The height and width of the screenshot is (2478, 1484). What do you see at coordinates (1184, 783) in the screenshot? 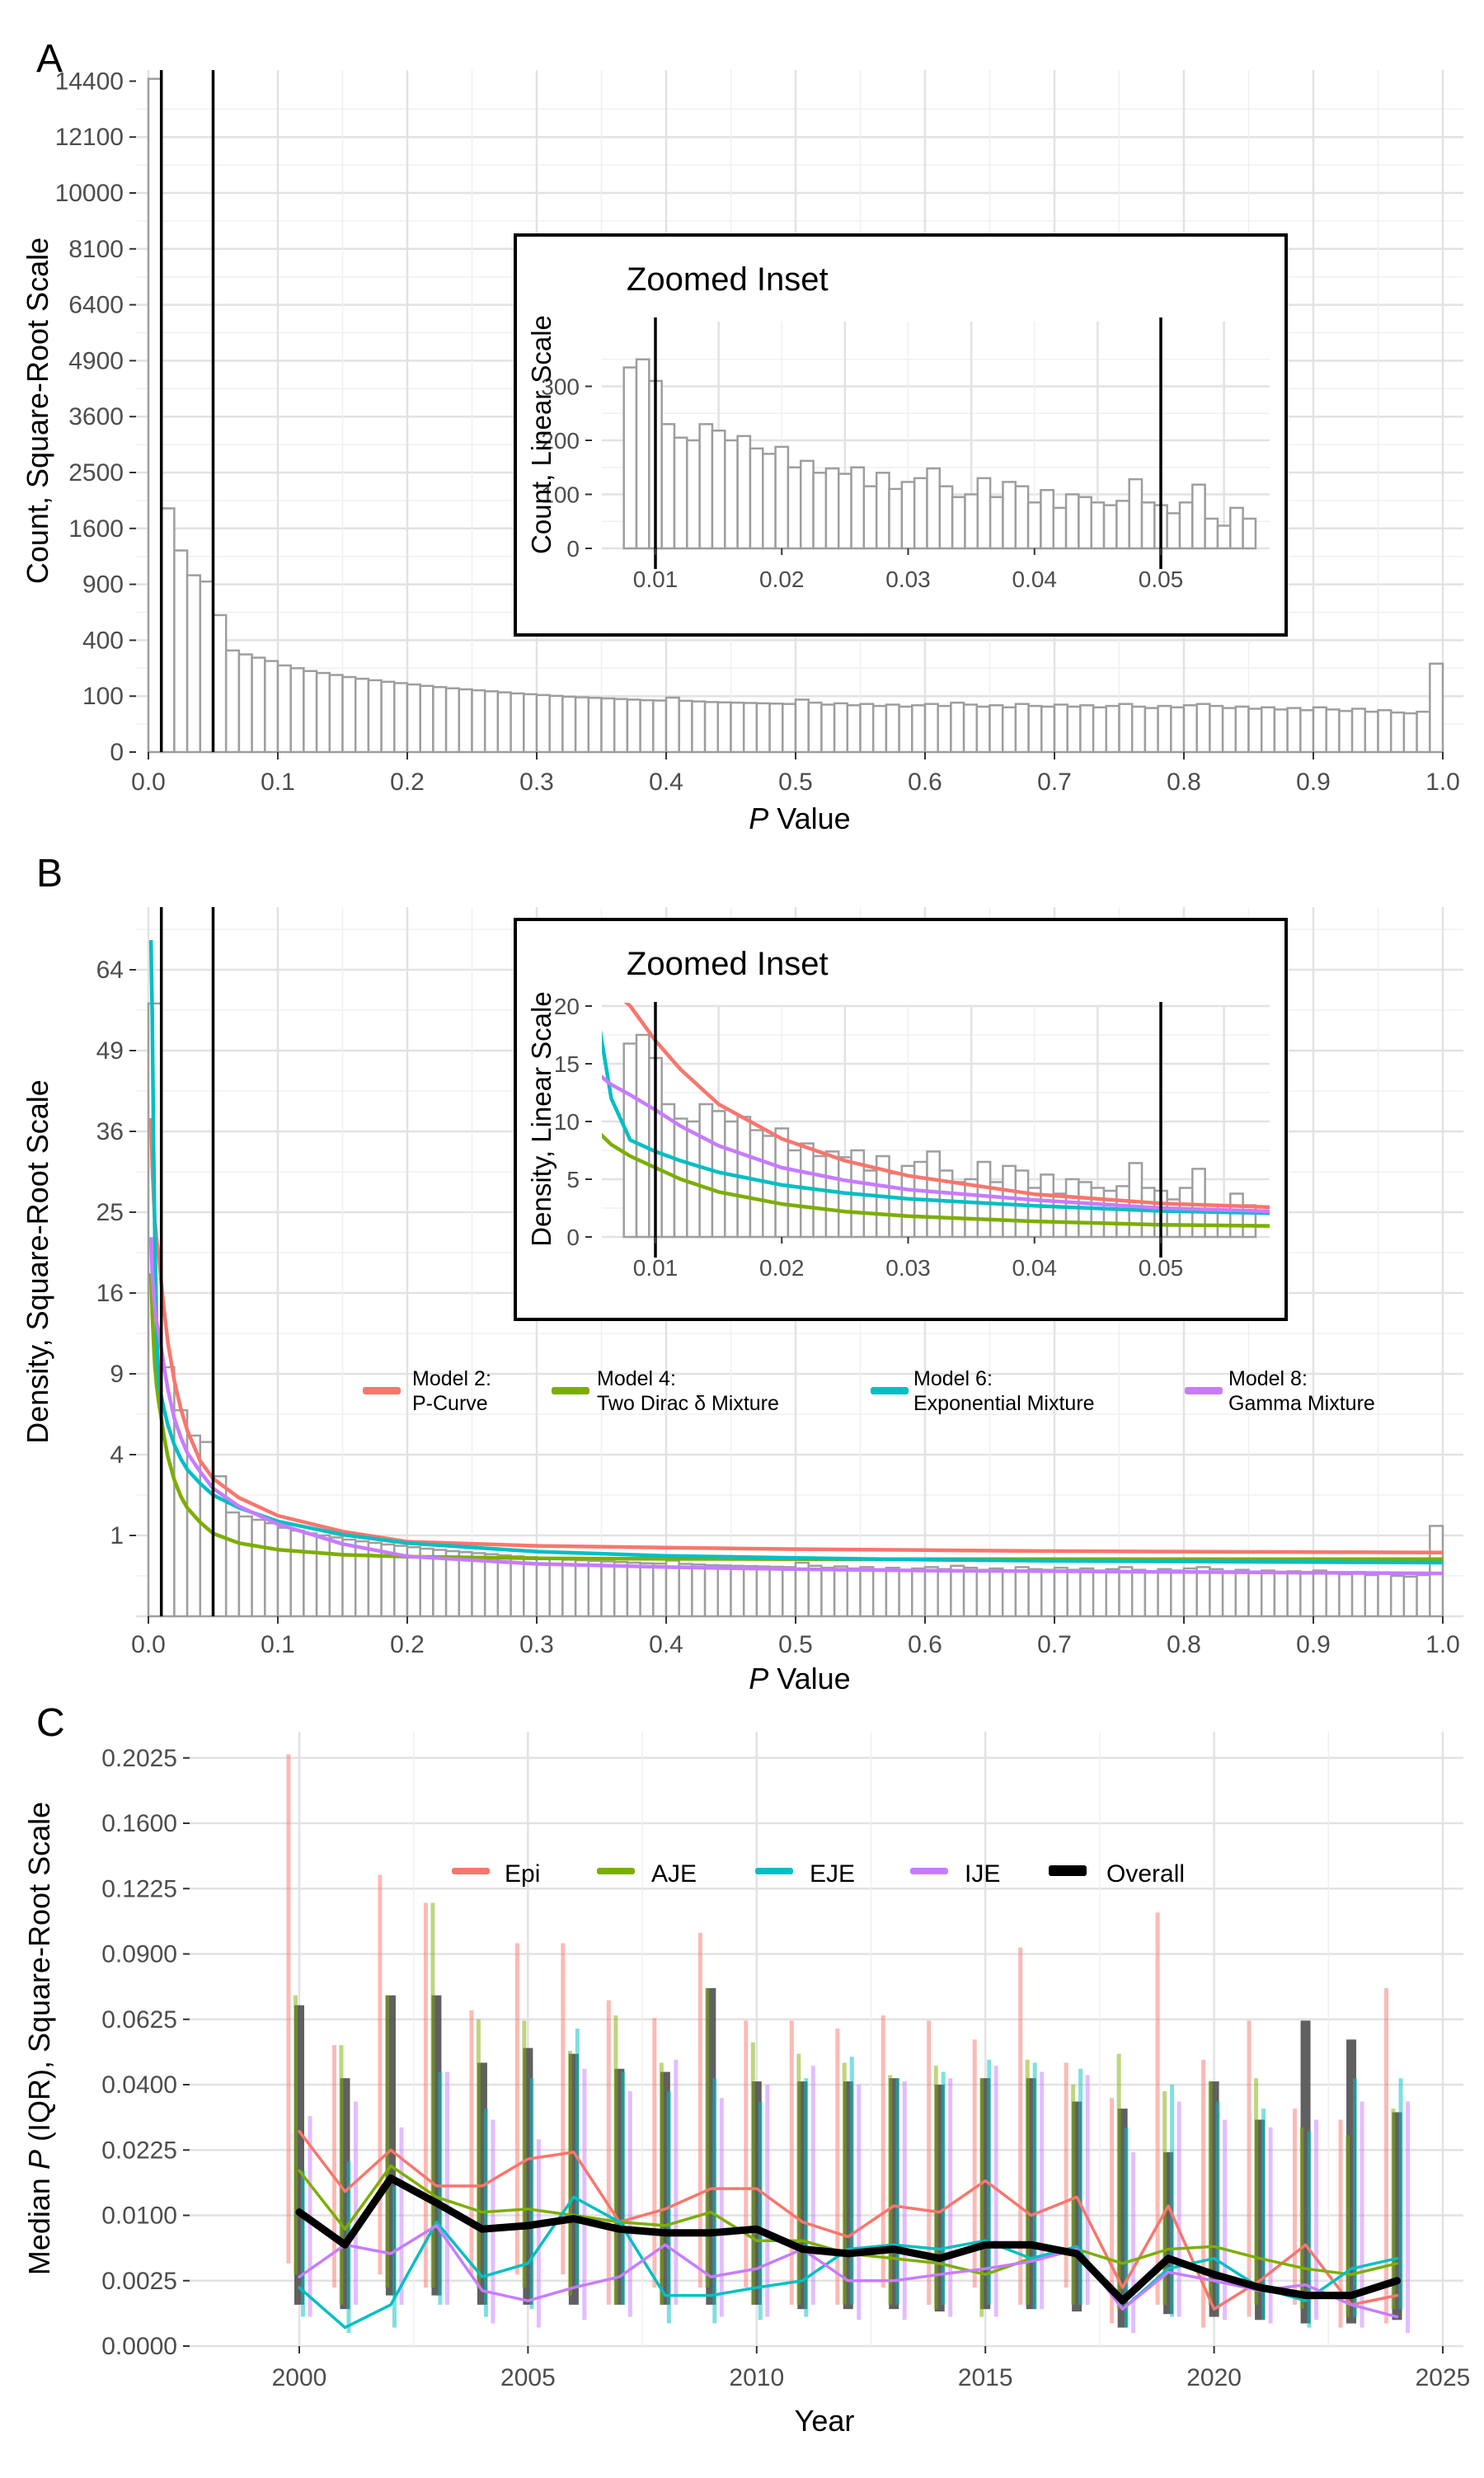
I see `x-tick-label: 0.8` at bounding box center [1184, 783].